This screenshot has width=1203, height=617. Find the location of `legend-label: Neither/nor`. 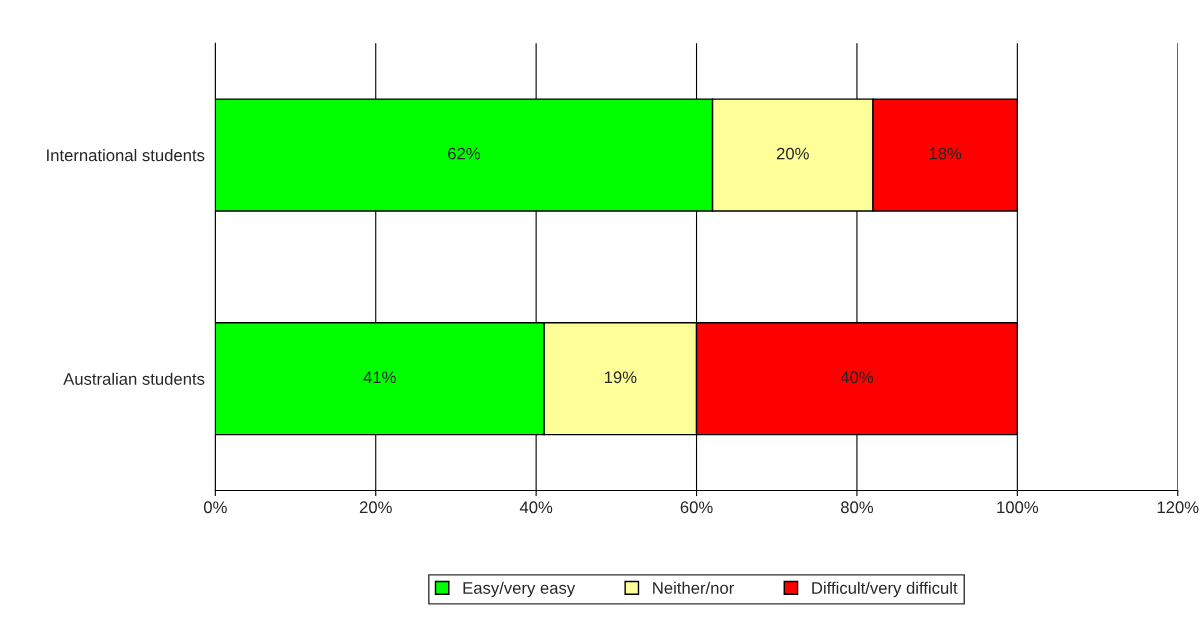

legend-label: Neither/nor is located at coordinates (693, 587).